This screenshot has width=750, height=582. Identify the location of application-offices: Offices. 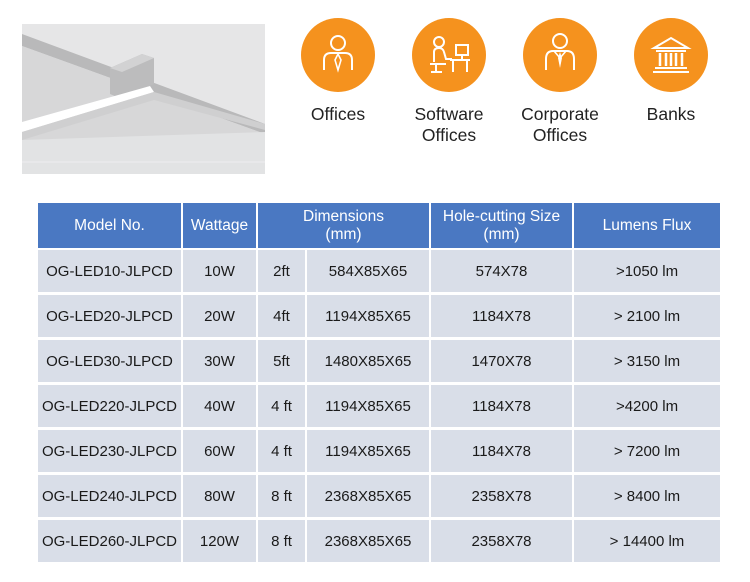
(338, 71).